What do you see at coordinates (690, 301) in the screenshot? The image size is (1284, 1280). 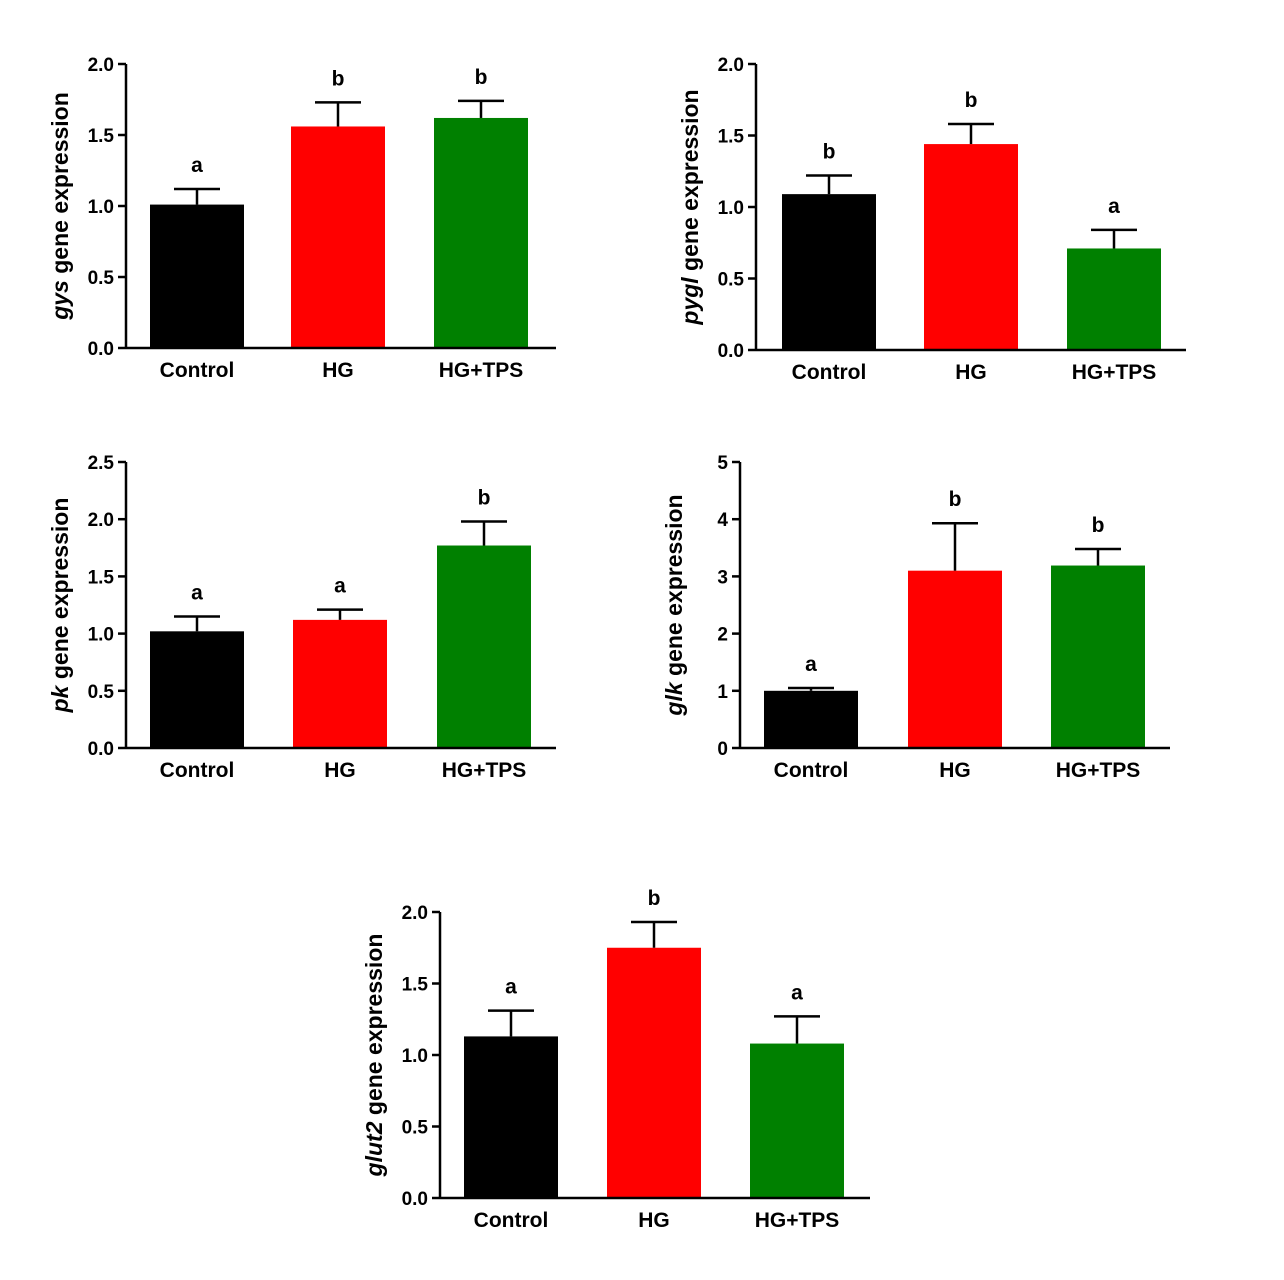 I see `gene-name-pygl: pygl` at bounding box center [690, 301].